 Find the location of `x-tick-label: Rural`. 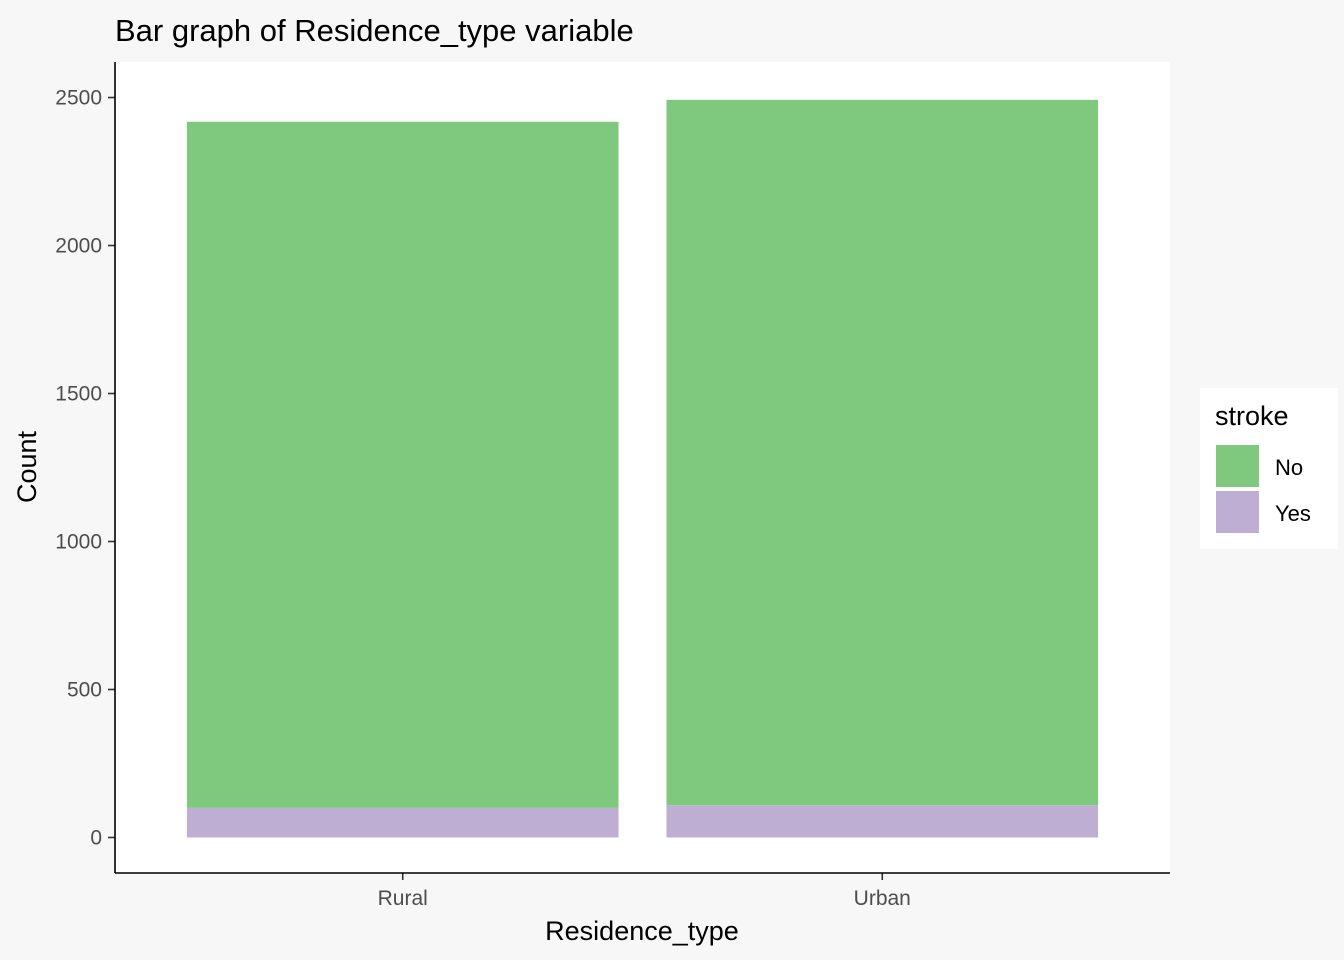

x-tick-label: Rural is located at coordinates (403, 898).